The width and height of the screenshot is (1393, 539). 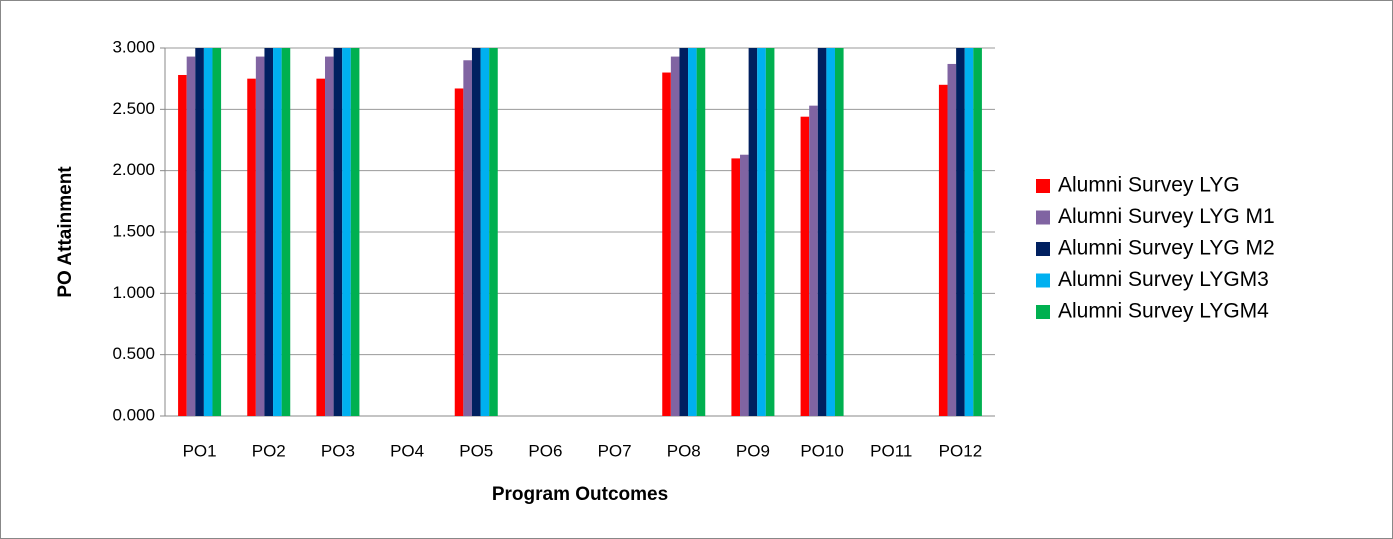 What do you see at coordinates (684, 450) in the screenshot?
I see `x-tick-label: PO8` at bounding box center [684, 450].